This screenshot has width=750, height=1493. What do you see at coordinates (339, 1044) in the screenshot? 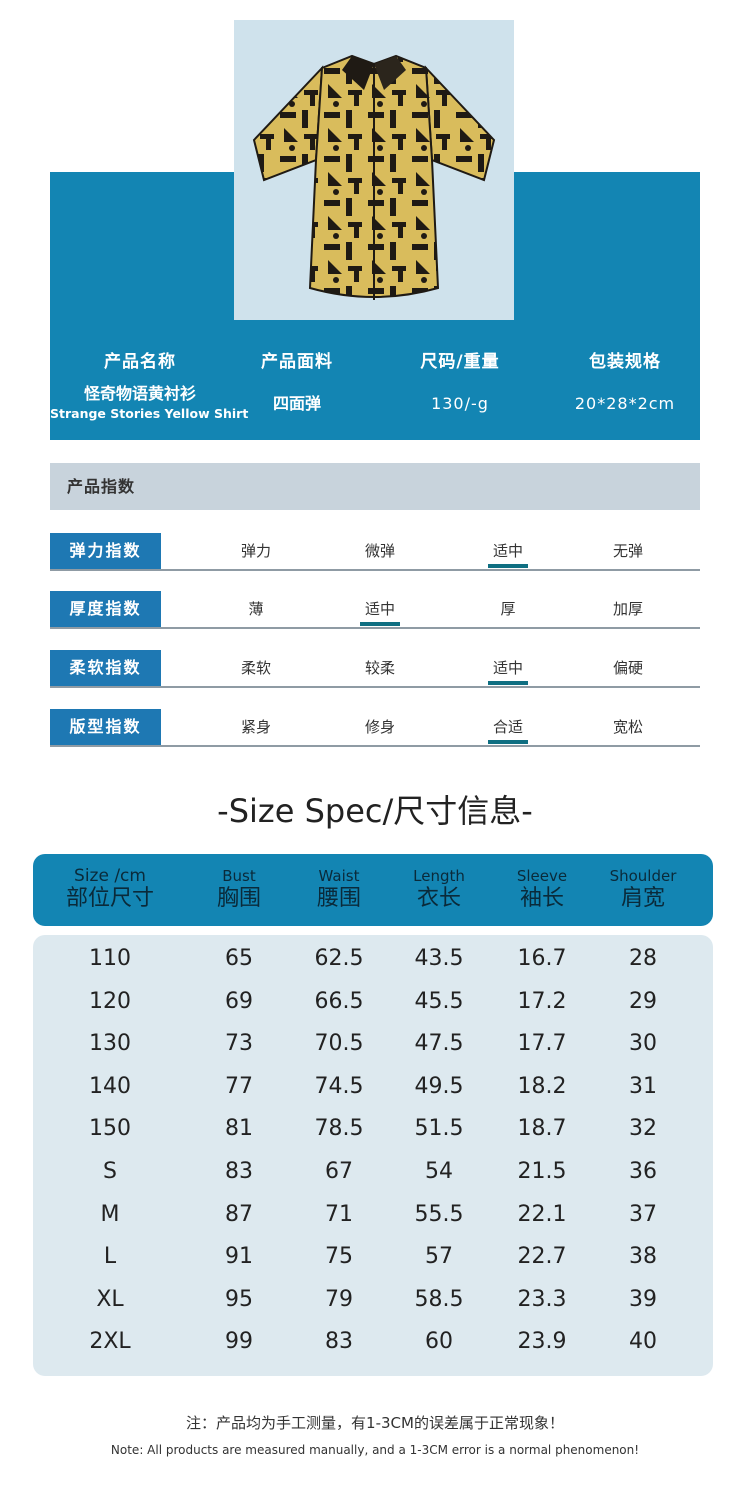
I see `table-cell: 70.5` at bounding box center [339, 1044].